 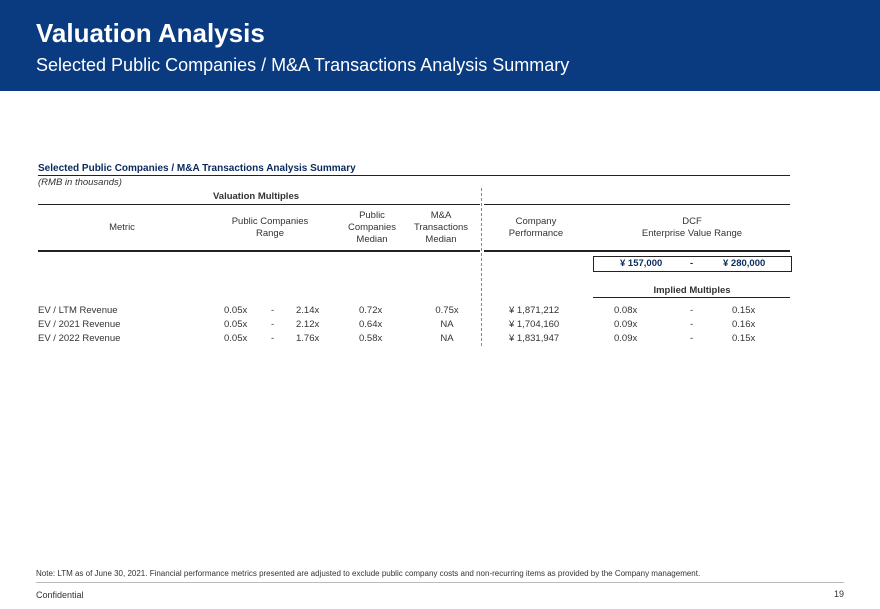 I want to click on company-performance: ¥ 1,871,212, so click(x=534, y=310).